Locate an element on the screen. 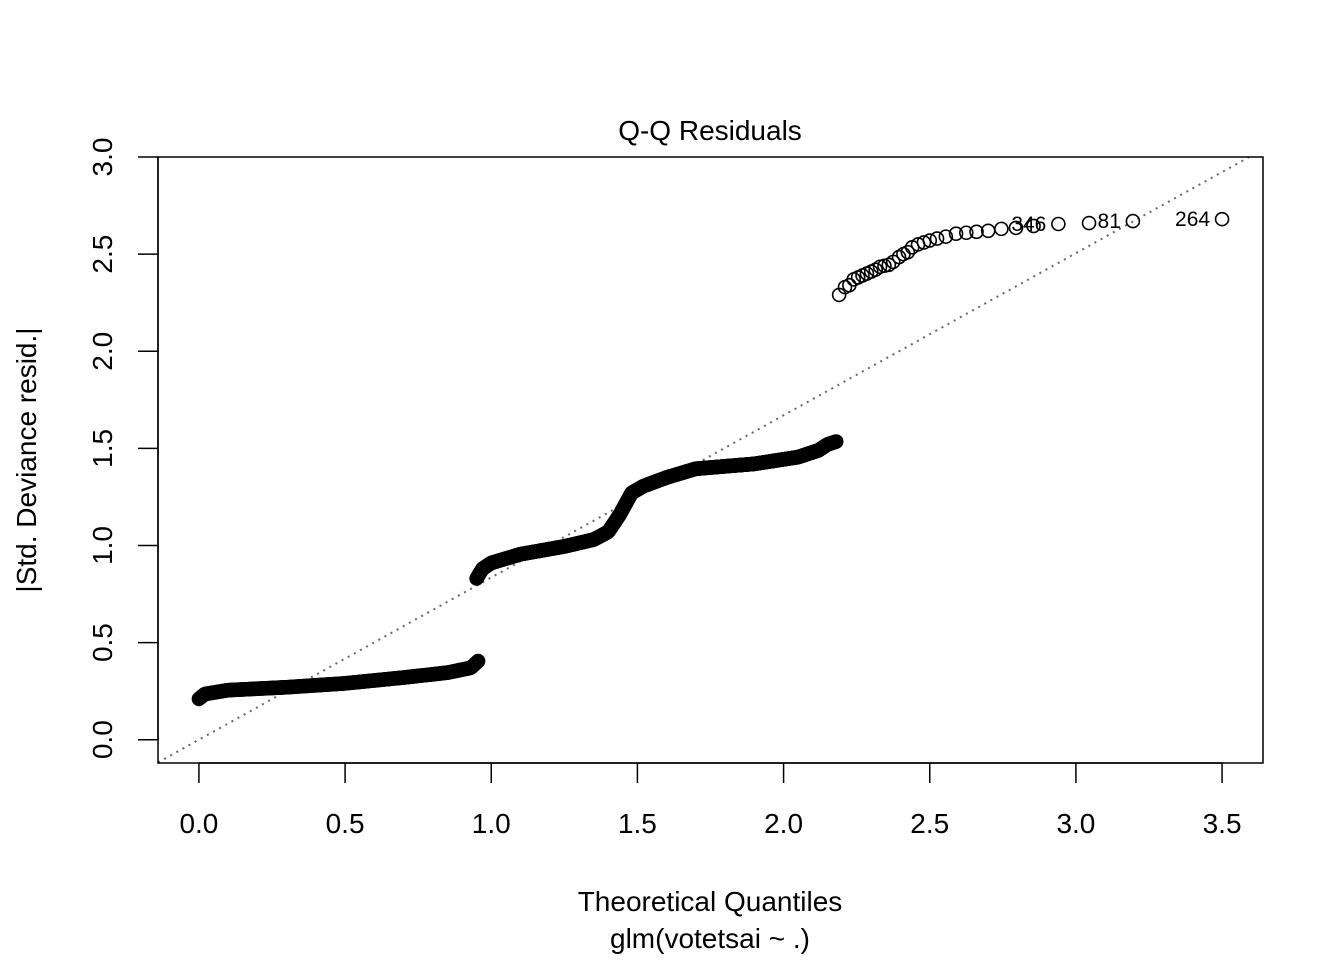 The height and width of the screenshot is (960, 1344). x-tick-label: 0.0 is located at coordinates (198, 823).